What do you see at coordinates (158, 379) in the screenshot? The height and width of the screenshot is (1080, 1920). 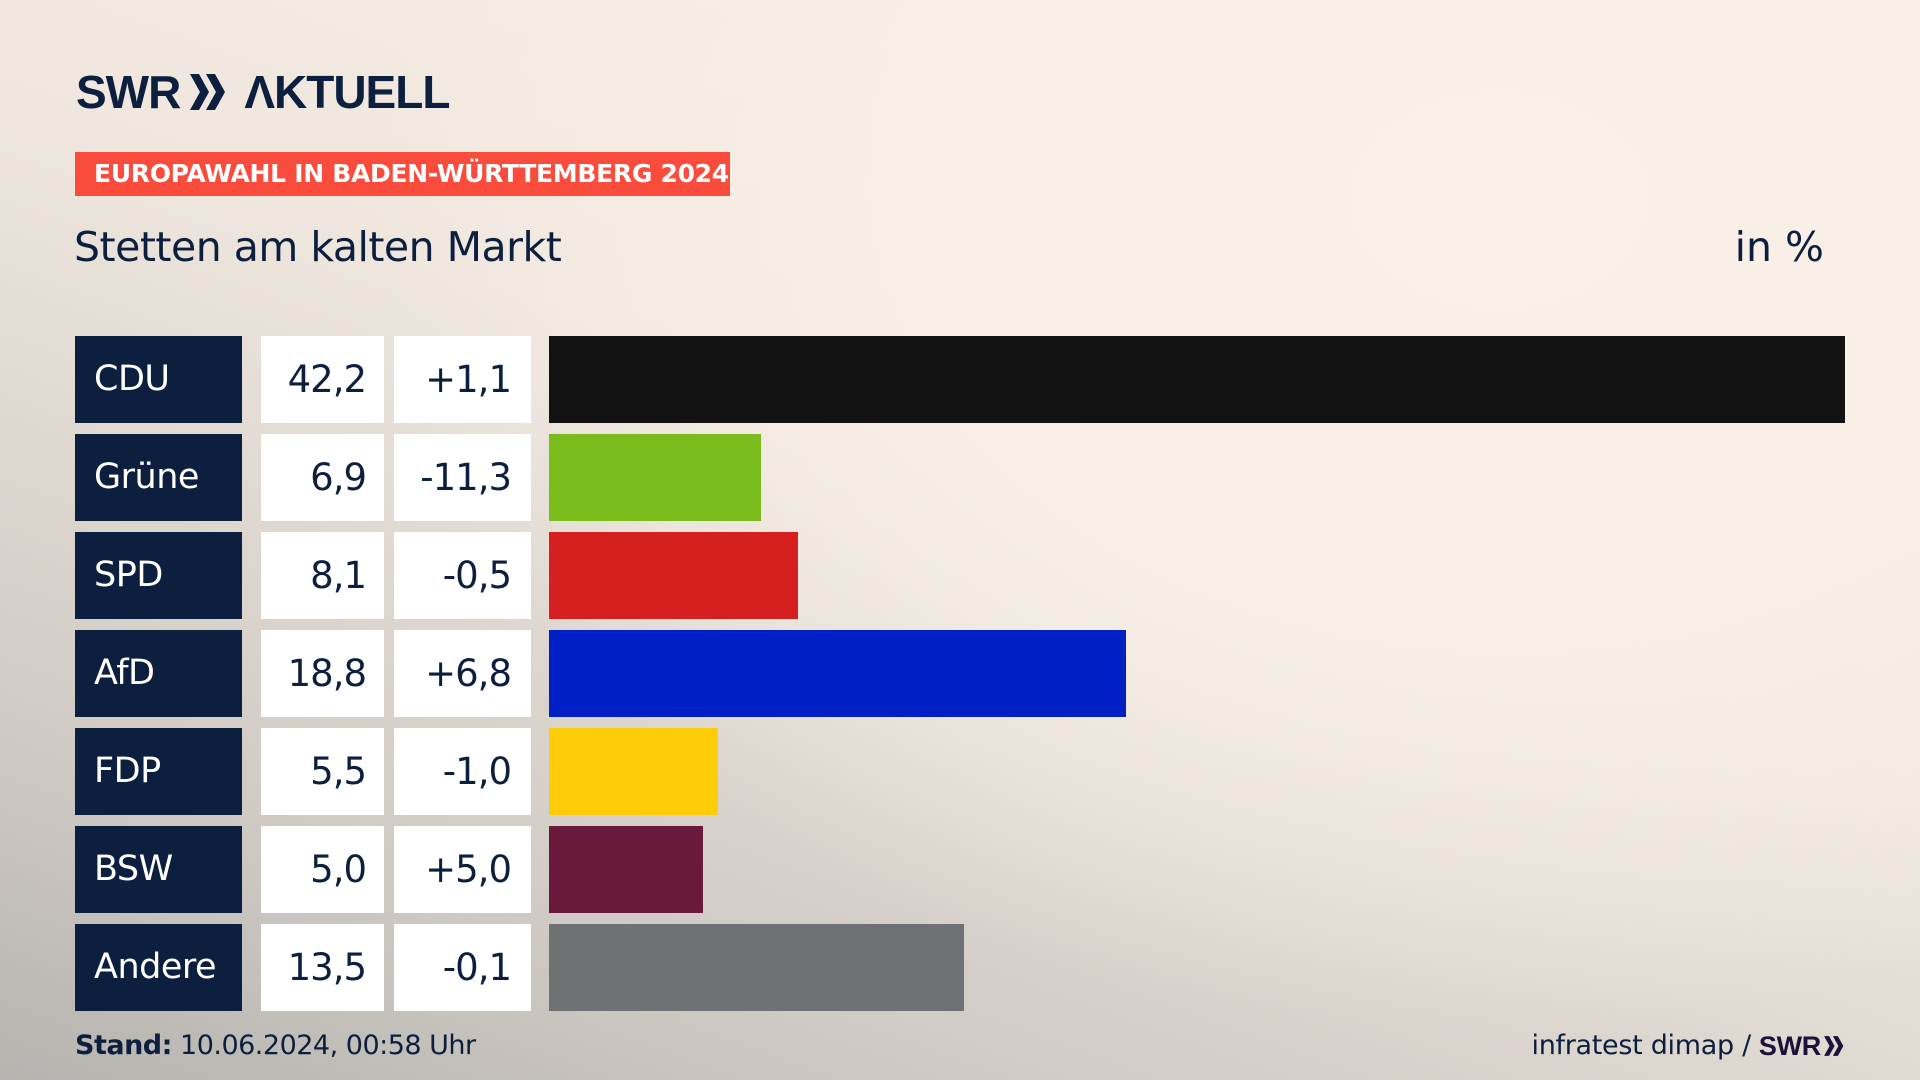 I see `party-label: CDU` at bounding box center [158, 379].